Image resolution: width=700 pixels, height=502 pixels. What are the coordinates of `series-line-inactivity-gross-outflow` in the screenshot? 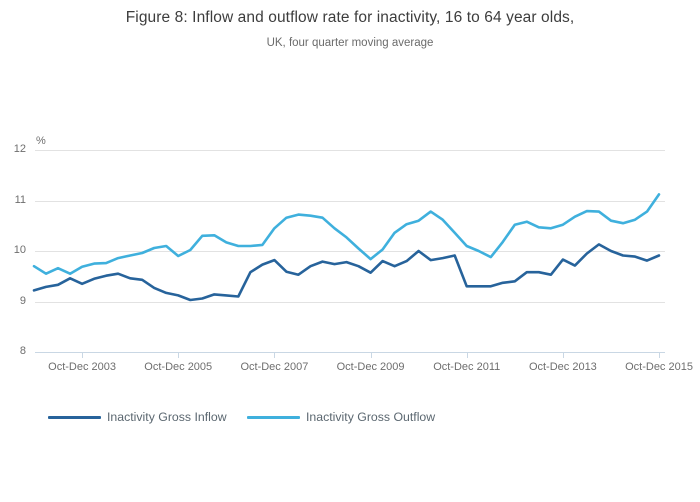 It's located at (346, 234).